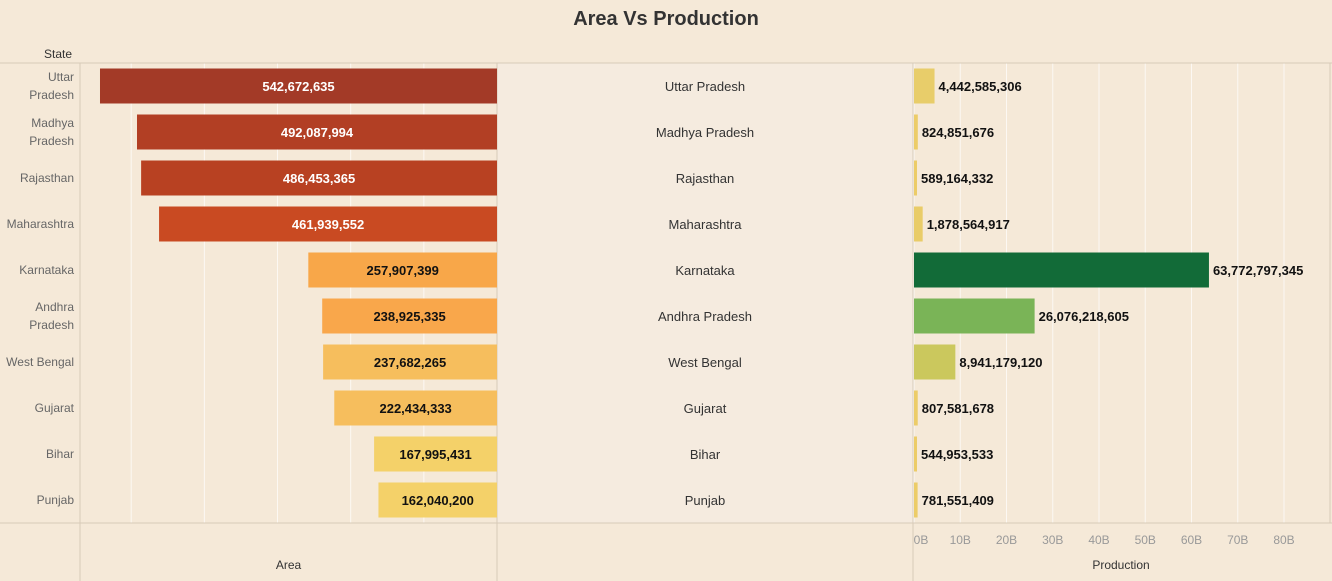 The image size is (1332, 581). I want to click on production-value-label: 63,772,797,345, so click(1258, 270).